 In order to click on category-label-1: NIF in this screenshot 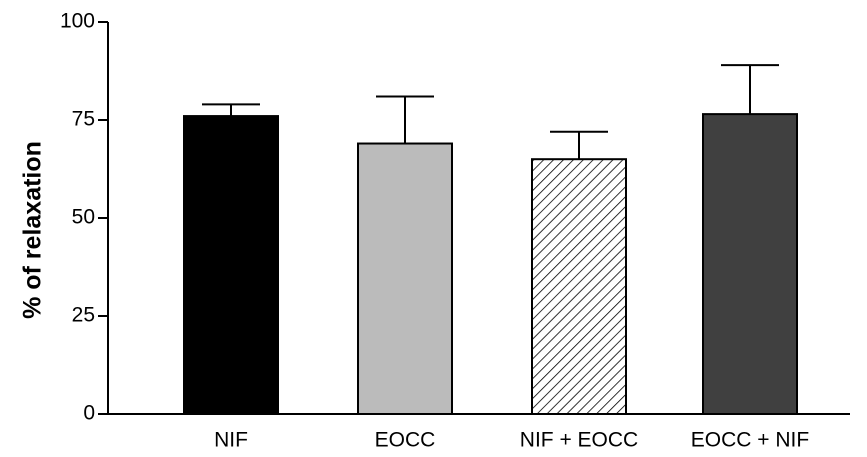, I will do `click(231, 440)`.